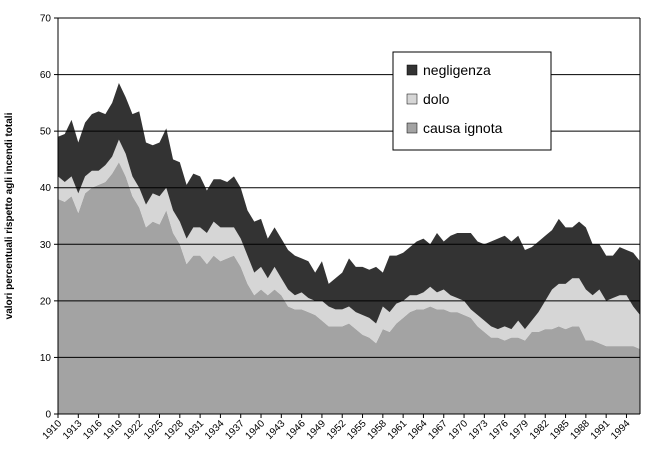 Image resolution: width=649 pixels, height=450 pixels. Describe the element at coordinates (195, 430) in the screenshot. I see `x-tick-label: 1931` at that location.